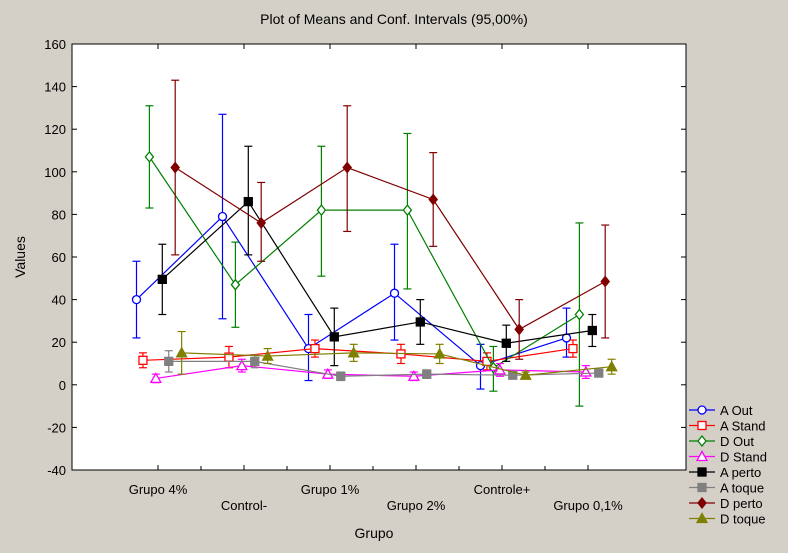  Describe the element at coordinates (741, 503) in the screenshot. I see `legend-label: D perto` at that location.